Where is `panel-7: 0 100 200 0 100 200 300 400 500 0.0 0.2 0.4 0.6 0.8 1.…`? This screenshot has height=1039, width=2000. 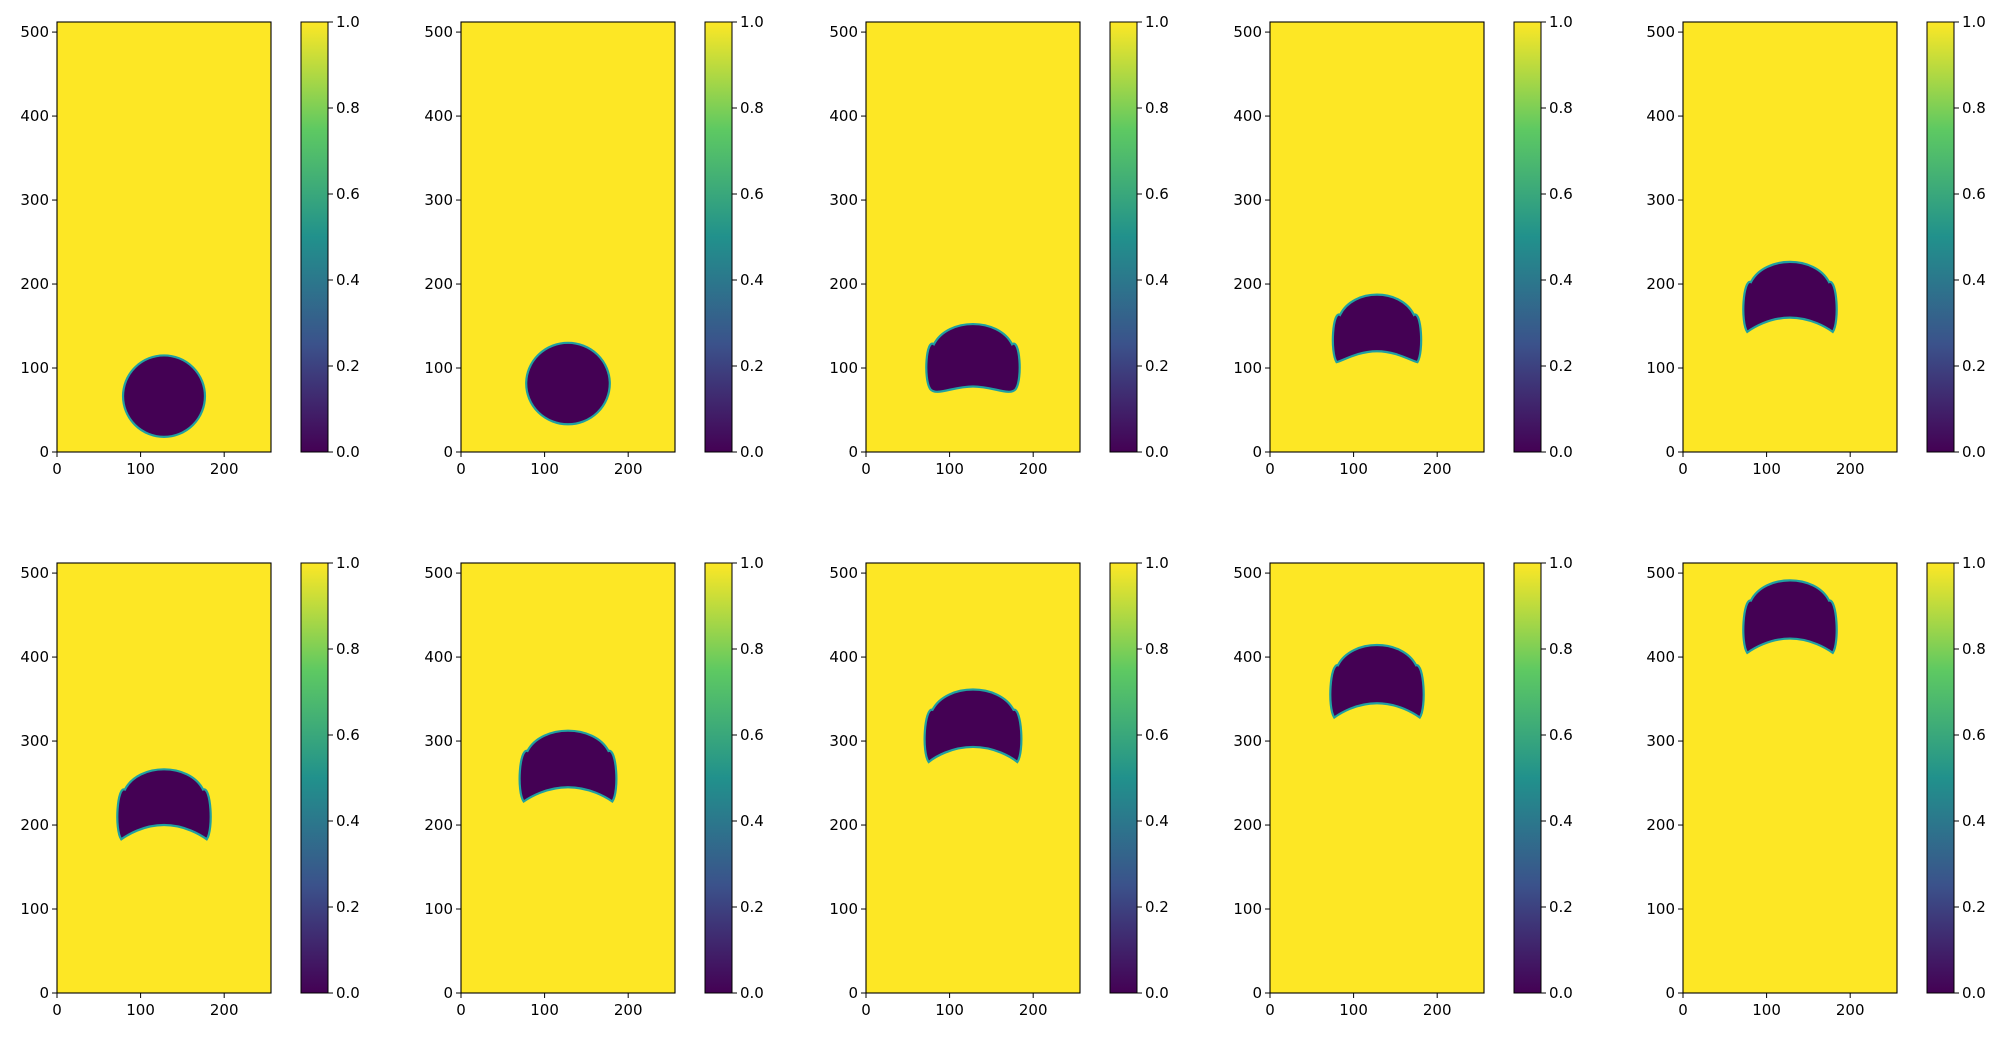
panel-7: 0 100 200 0 100 200 300 400 500 0.0 0.2 0.4 0.6 0.8 1.… is located at coordinates (594, 786).